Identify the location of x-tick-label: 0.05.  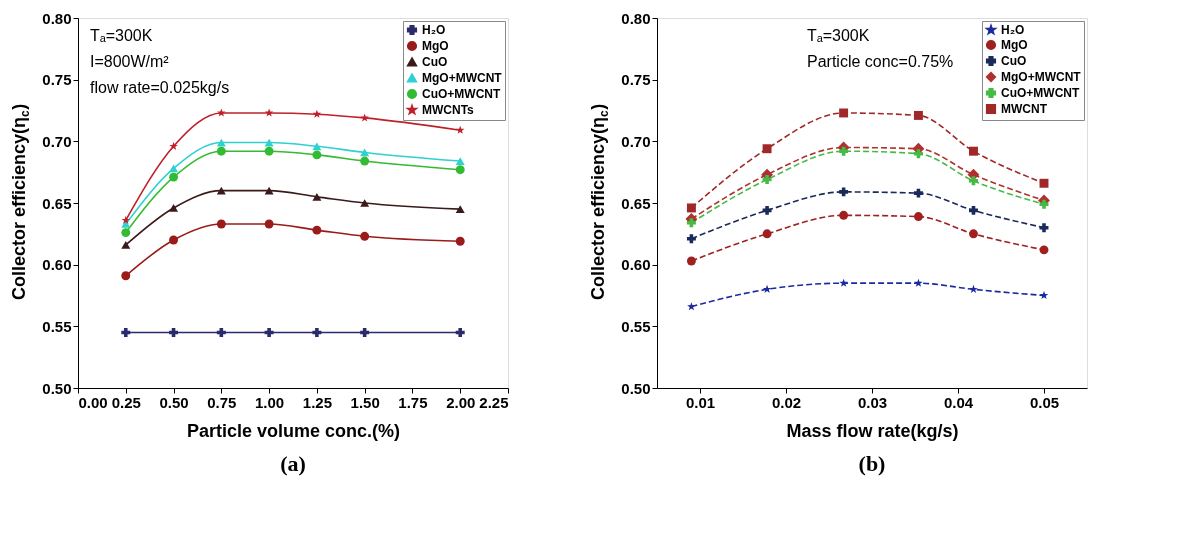
(1044, 402).